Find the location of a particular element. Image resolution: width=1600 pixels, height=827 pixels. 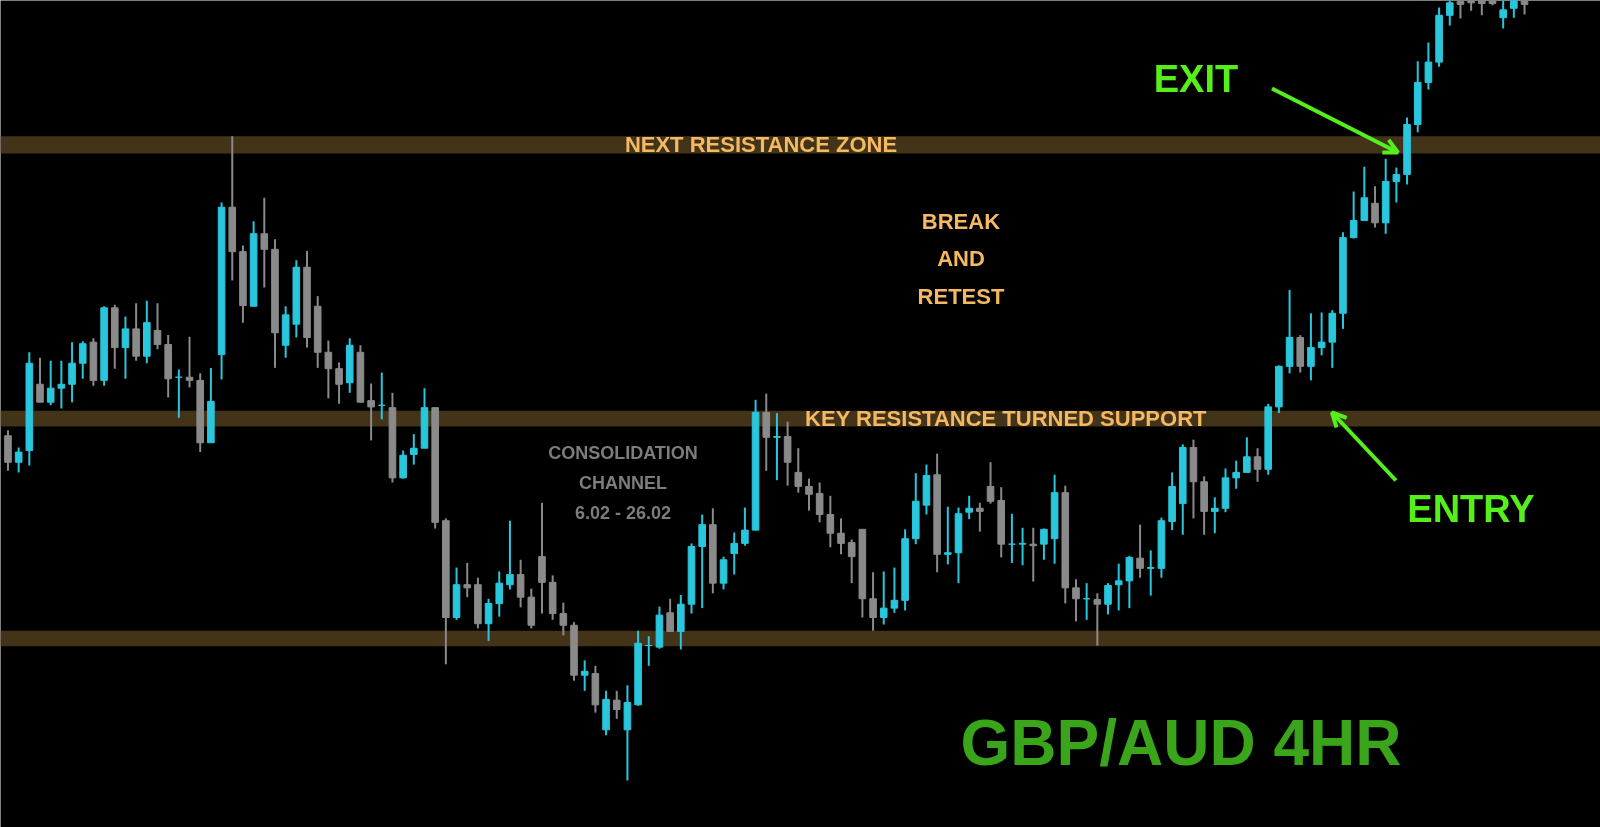

band-label: KEY RESISTANCE TURNED SUPPORT is located at coordinates (1006, 419).